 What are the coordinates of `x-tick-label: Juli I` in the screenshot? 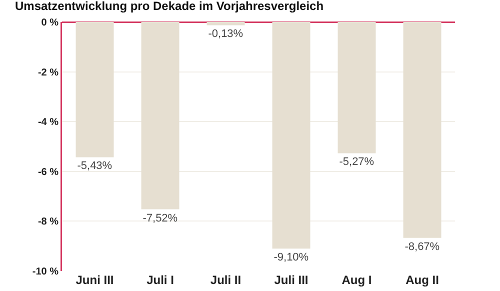 It's located at (160, 280).